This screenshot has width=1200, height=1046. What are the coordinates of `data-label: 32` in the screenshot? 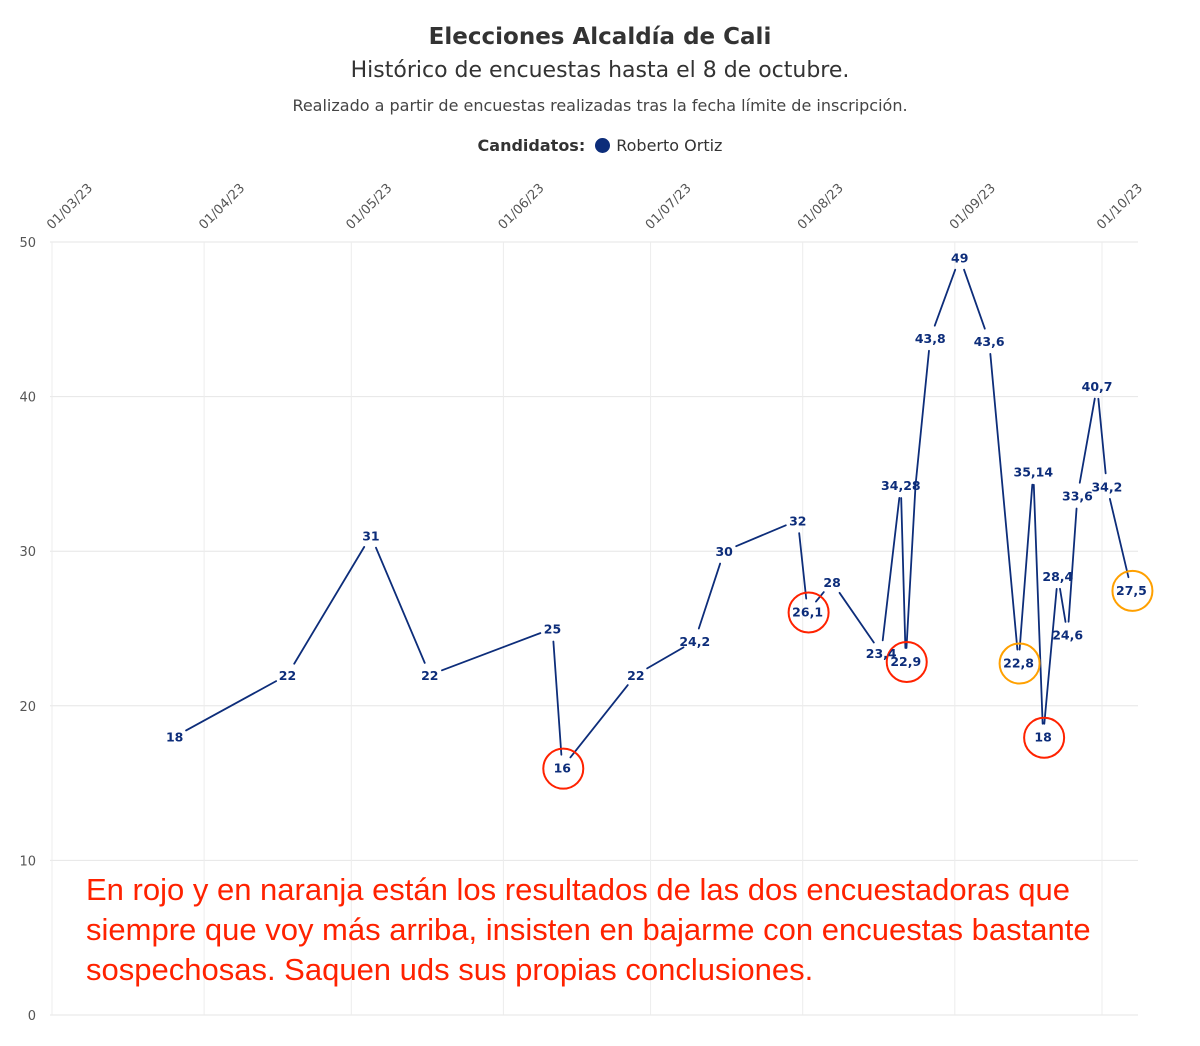 It's located at (797, 520).